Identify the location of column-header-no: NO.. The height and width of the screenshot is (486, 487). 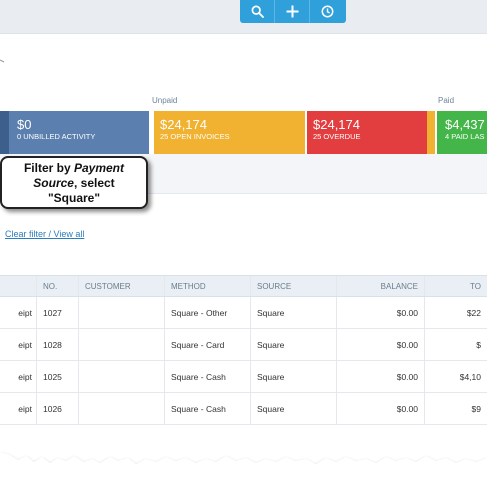
(58, 286).